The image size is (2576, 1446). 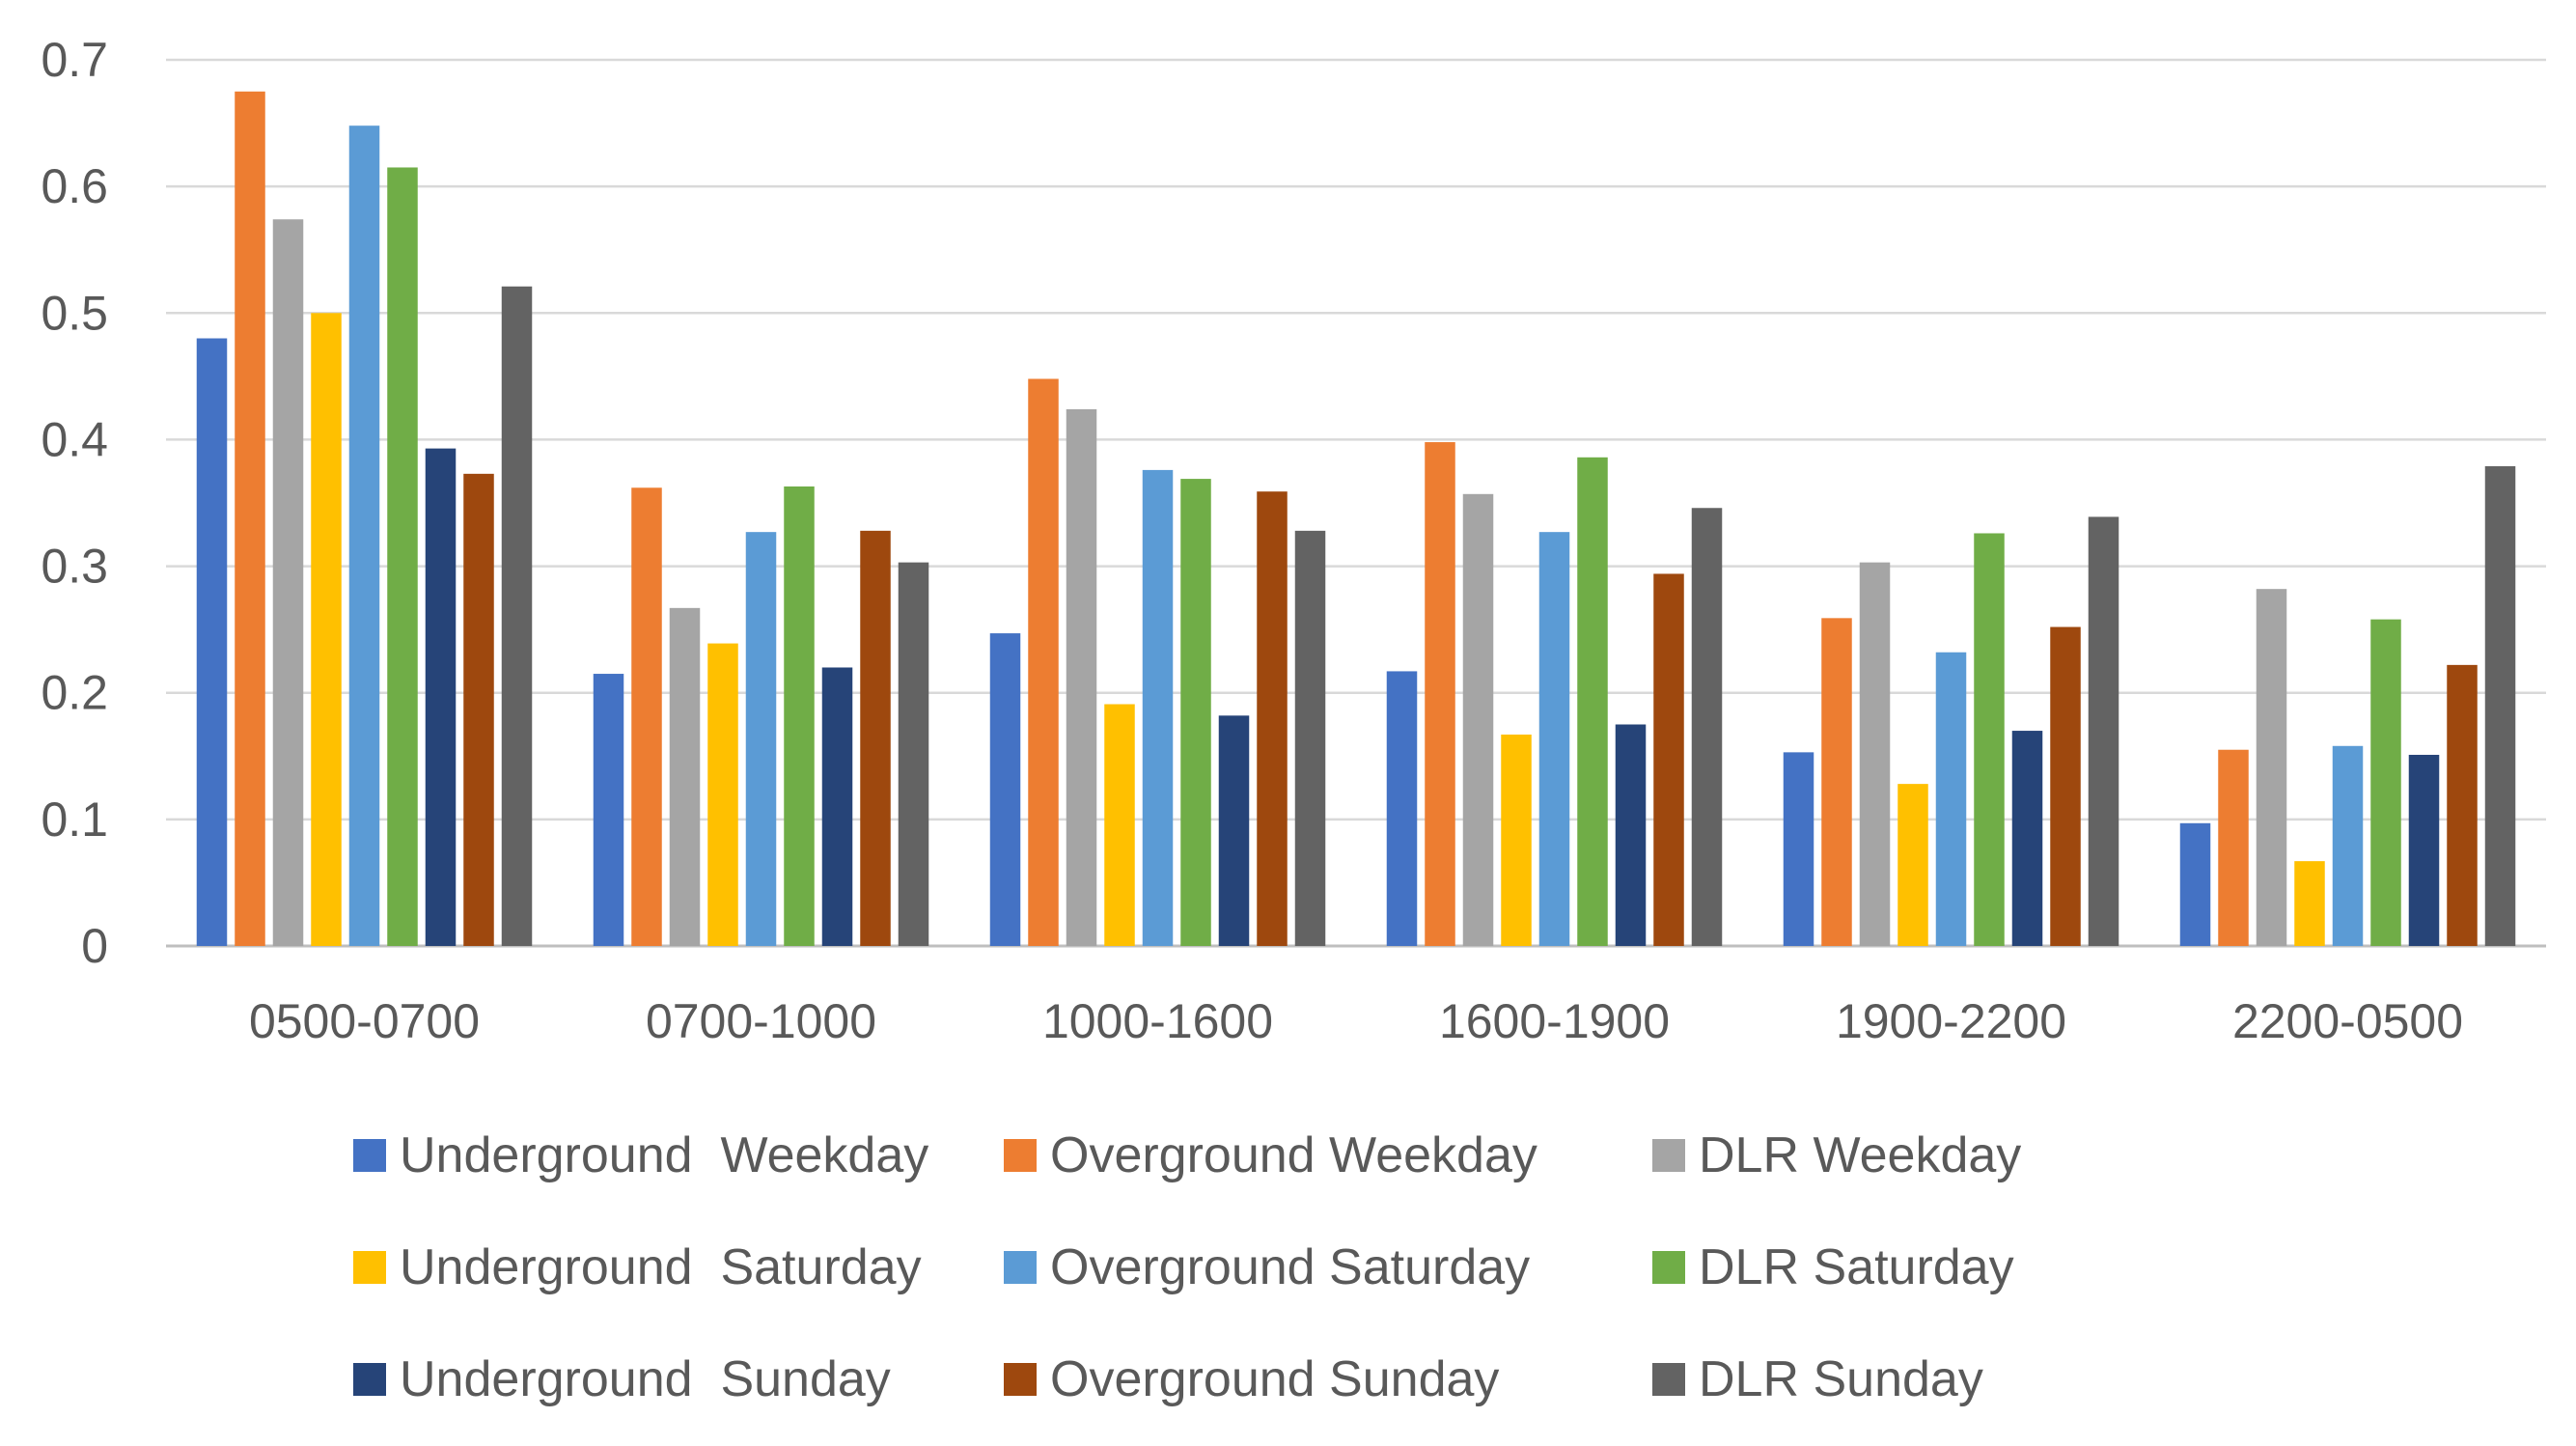 What do you see at coordinates (664, 1155) in the screenshot?
I see `legend-label: Underground Weekday` at bounding box center [664, 1155].